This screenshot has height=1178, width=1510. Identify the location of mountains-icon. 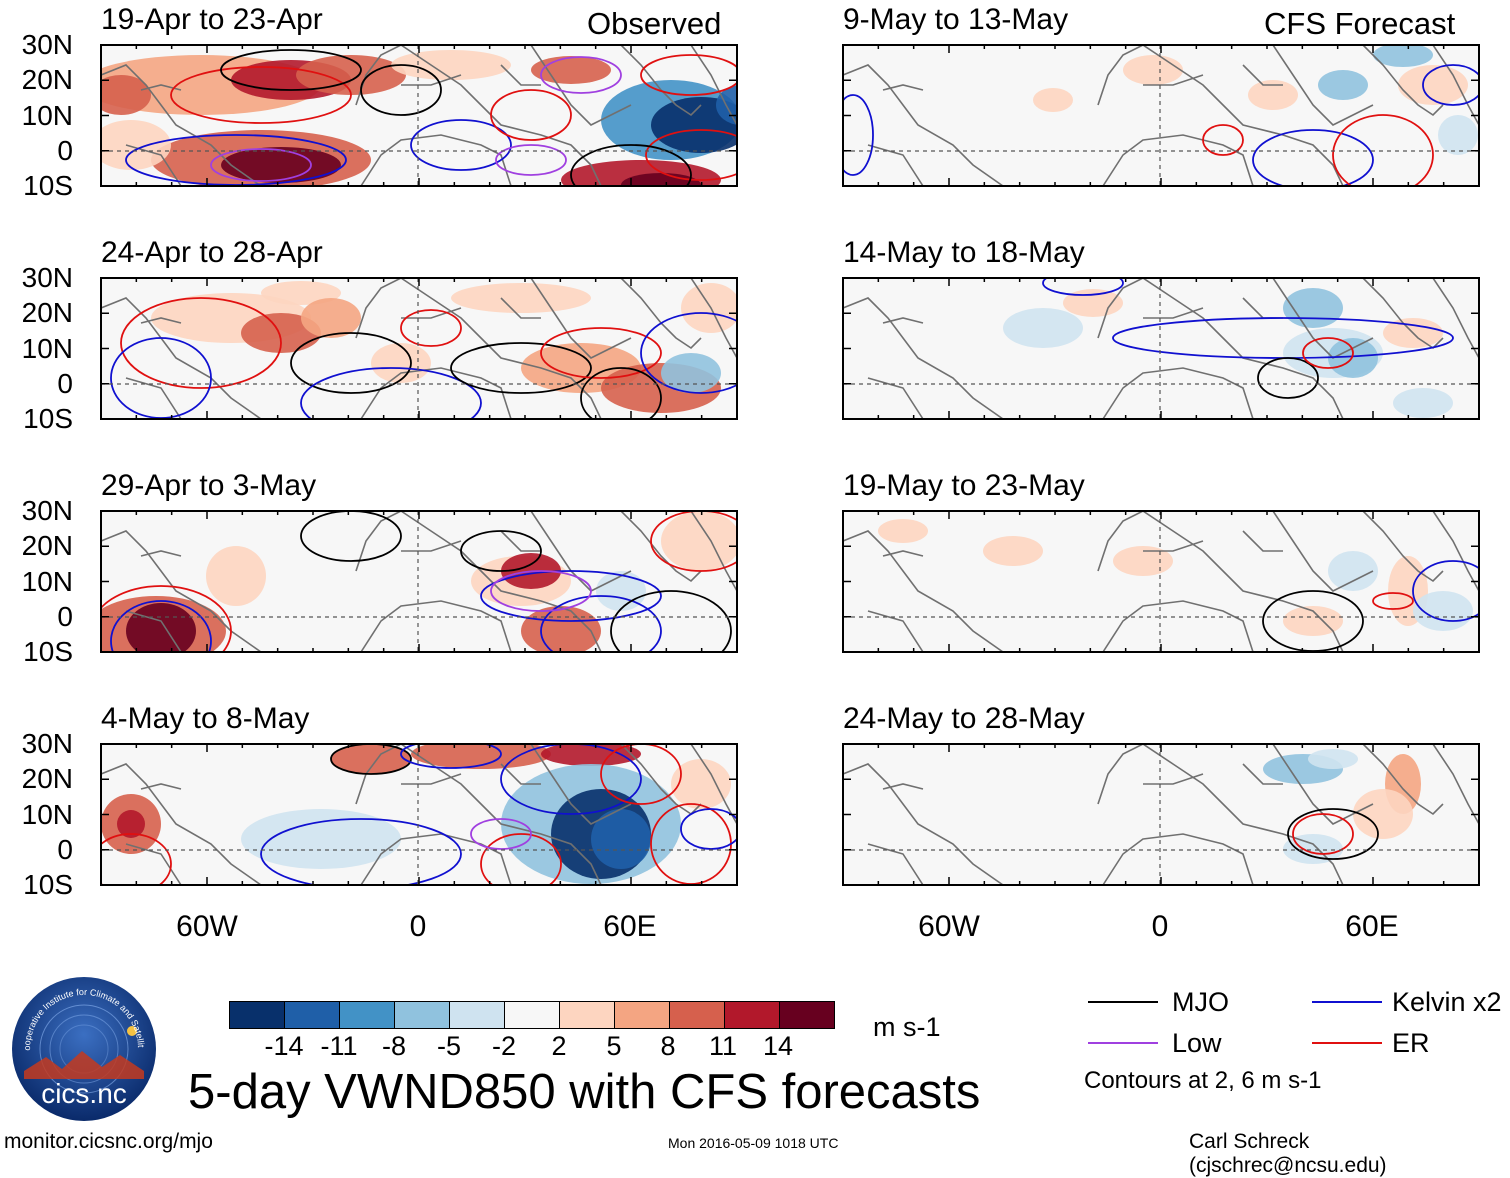
(84, 1065).